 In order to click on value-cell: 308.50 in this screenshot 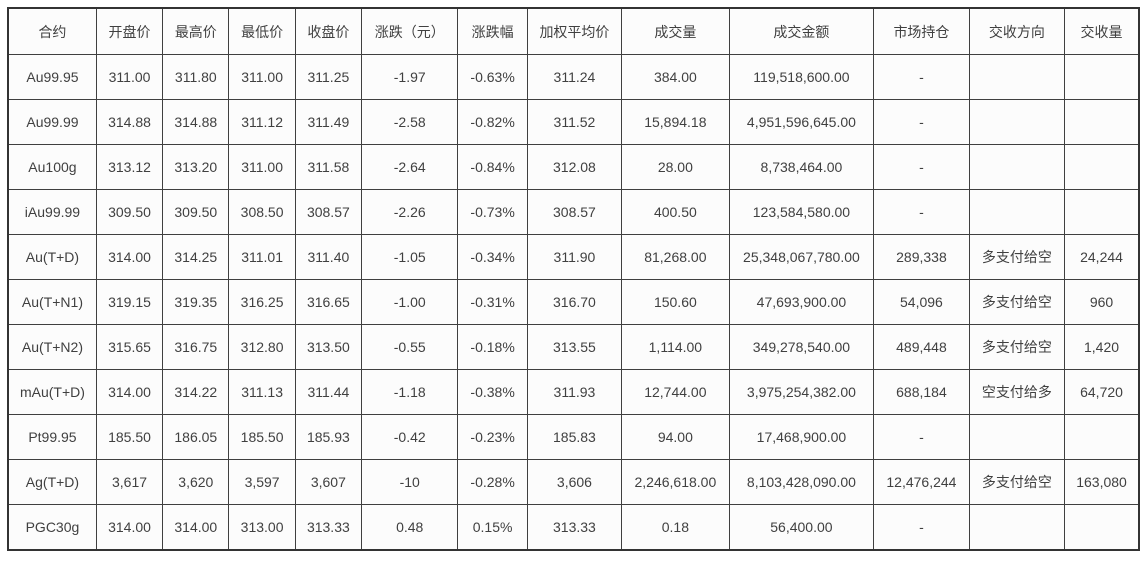, I will do `click(262, 212)`.